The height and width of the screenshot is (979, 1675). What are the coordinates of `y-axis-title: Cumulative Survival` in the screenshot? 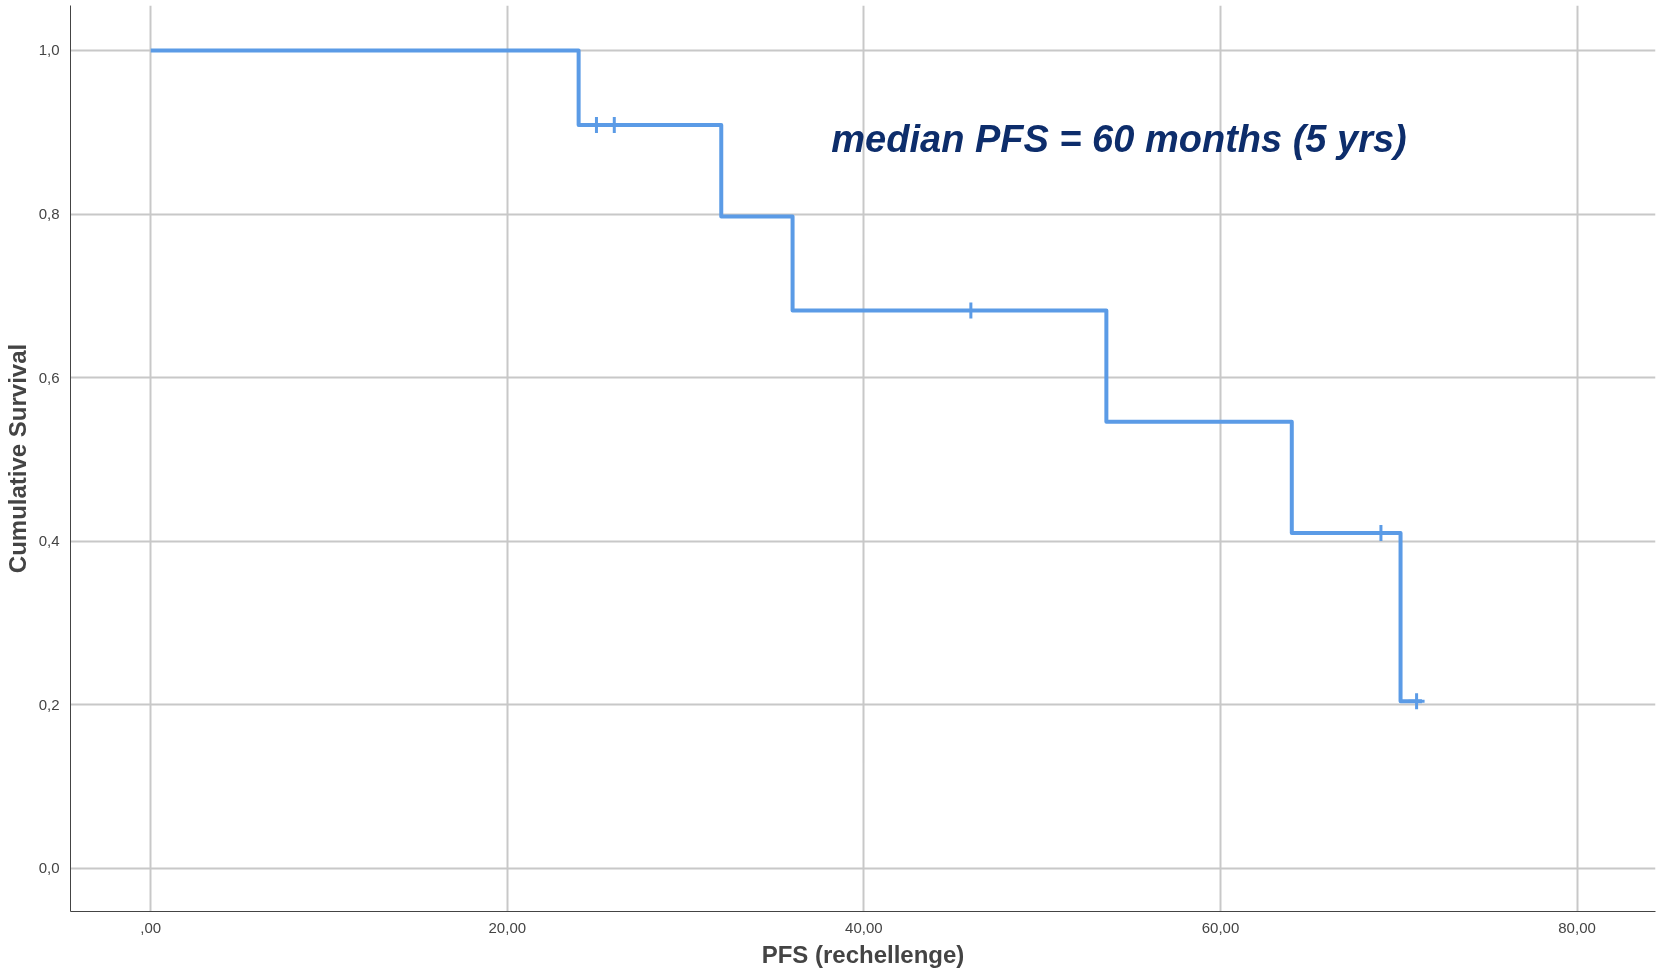 It's located at (17, 458).